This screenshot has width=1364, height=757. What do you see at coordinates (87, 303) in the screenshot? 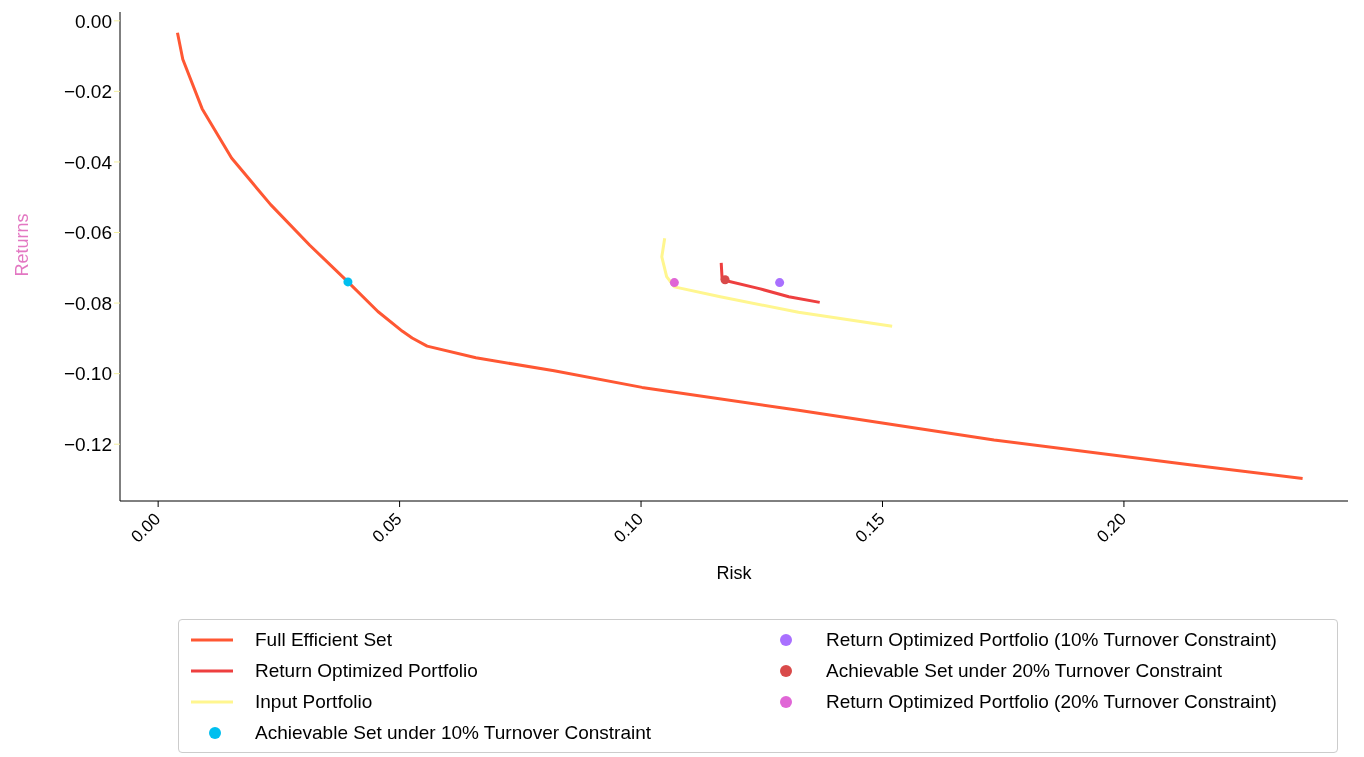
I see `y-tick-label: −0.08` at bounding box center [87, 303].